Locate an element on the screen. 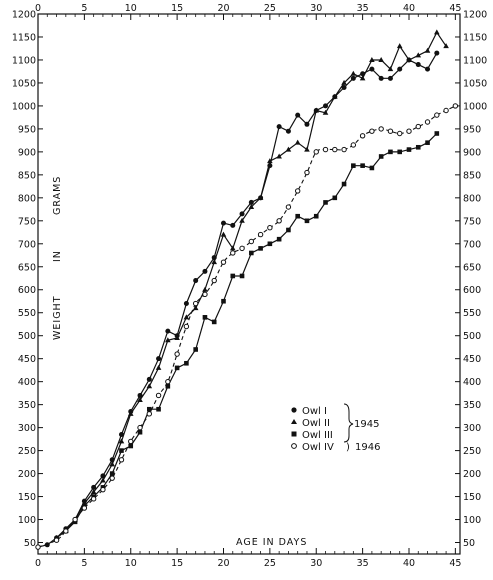  y-tick-label-right: 250 is located at coordinates (472, 451).